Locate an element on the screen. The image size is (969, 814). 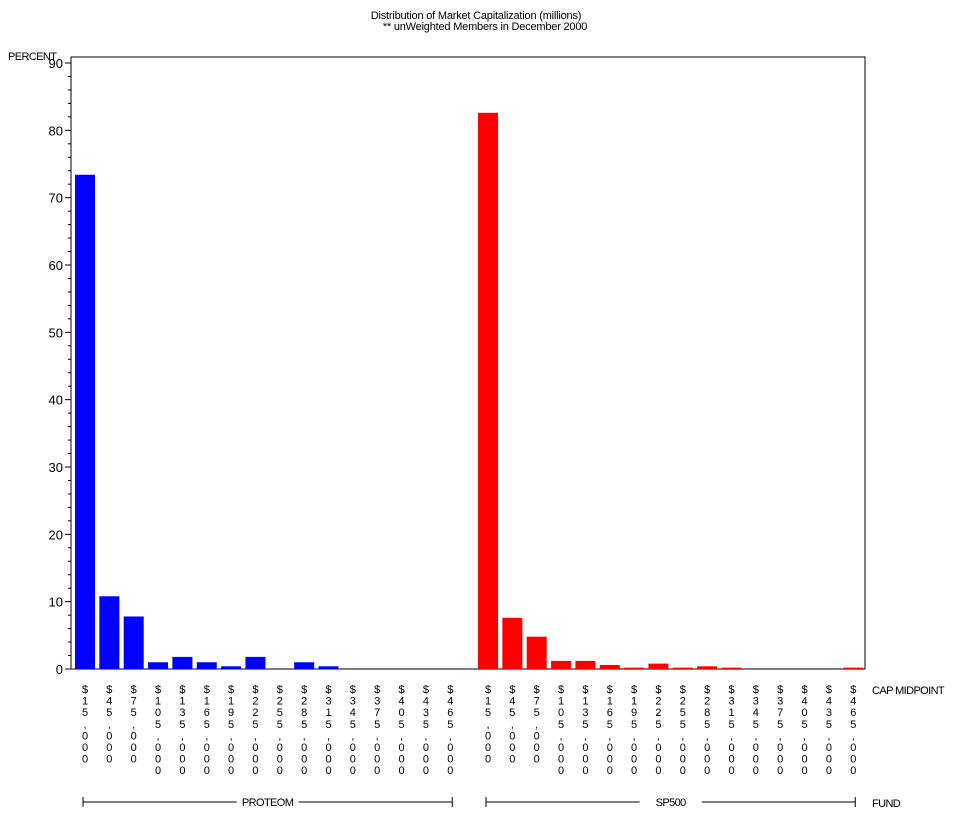
y-tick-label: 70 is located at coordinates (56, 198).